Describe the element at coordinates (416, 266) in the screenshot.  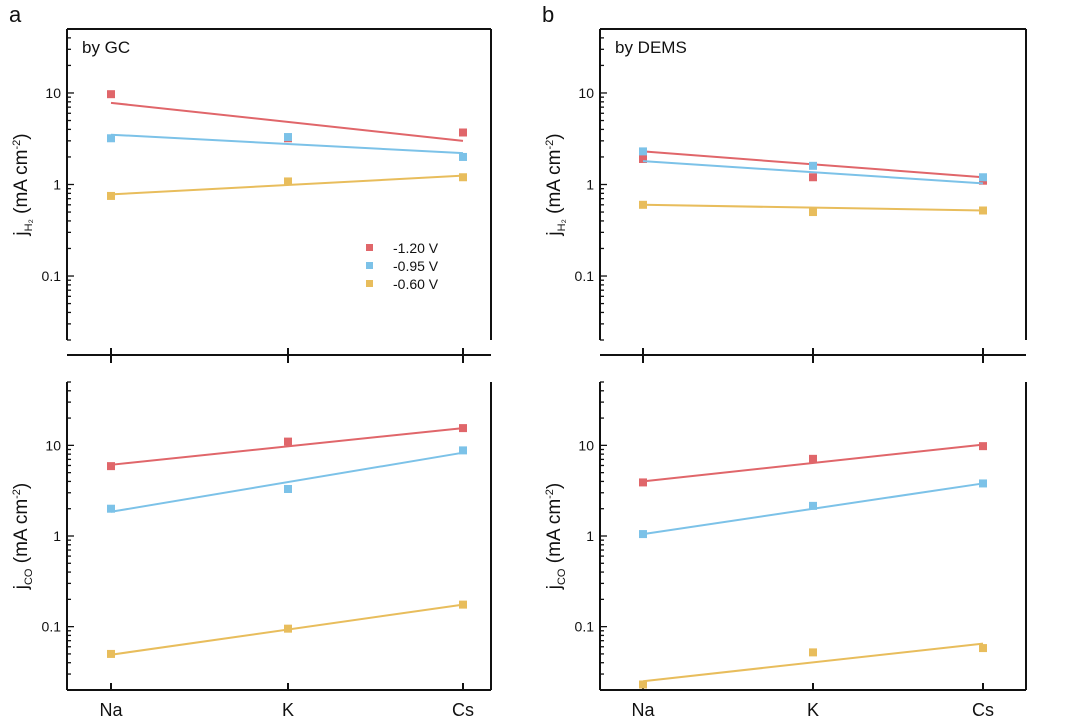
I see `legend-label: -0.95 V` at that location.